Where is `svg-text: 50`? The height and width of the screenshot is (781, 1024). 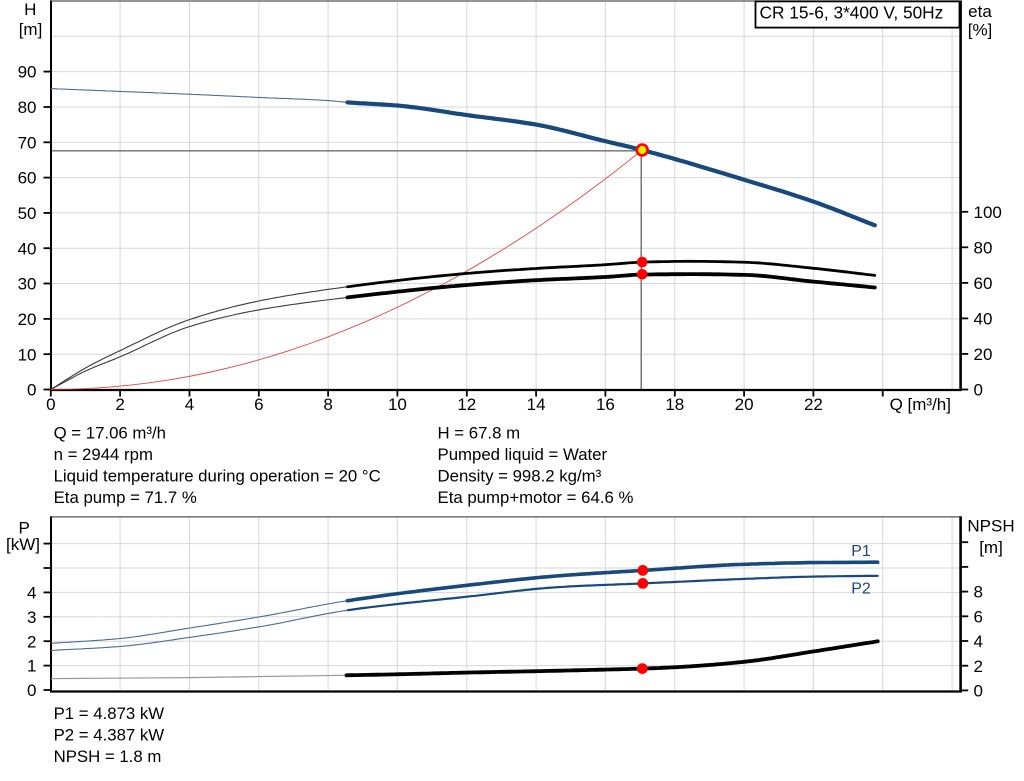 svg-text: 50 is located at coordinates (27, 213).